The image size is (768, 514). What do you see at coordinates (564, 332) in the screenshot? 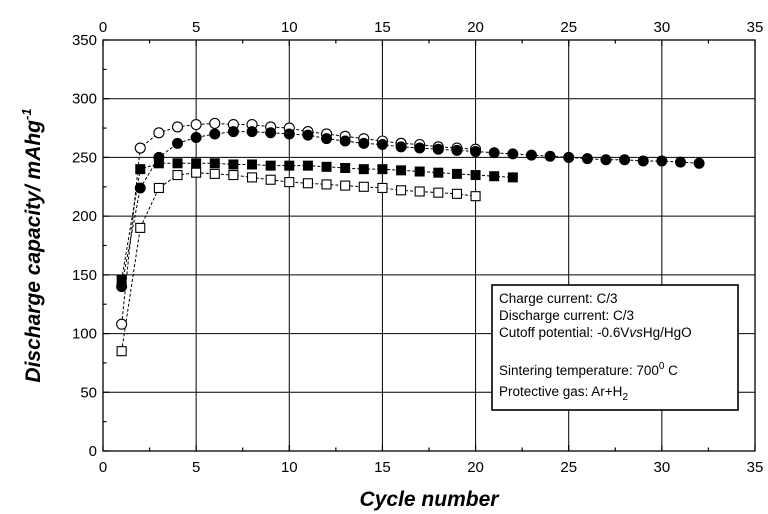
I see `annotation-text: Cutoff potential: -0.6V` at bounding box center [564, 332].